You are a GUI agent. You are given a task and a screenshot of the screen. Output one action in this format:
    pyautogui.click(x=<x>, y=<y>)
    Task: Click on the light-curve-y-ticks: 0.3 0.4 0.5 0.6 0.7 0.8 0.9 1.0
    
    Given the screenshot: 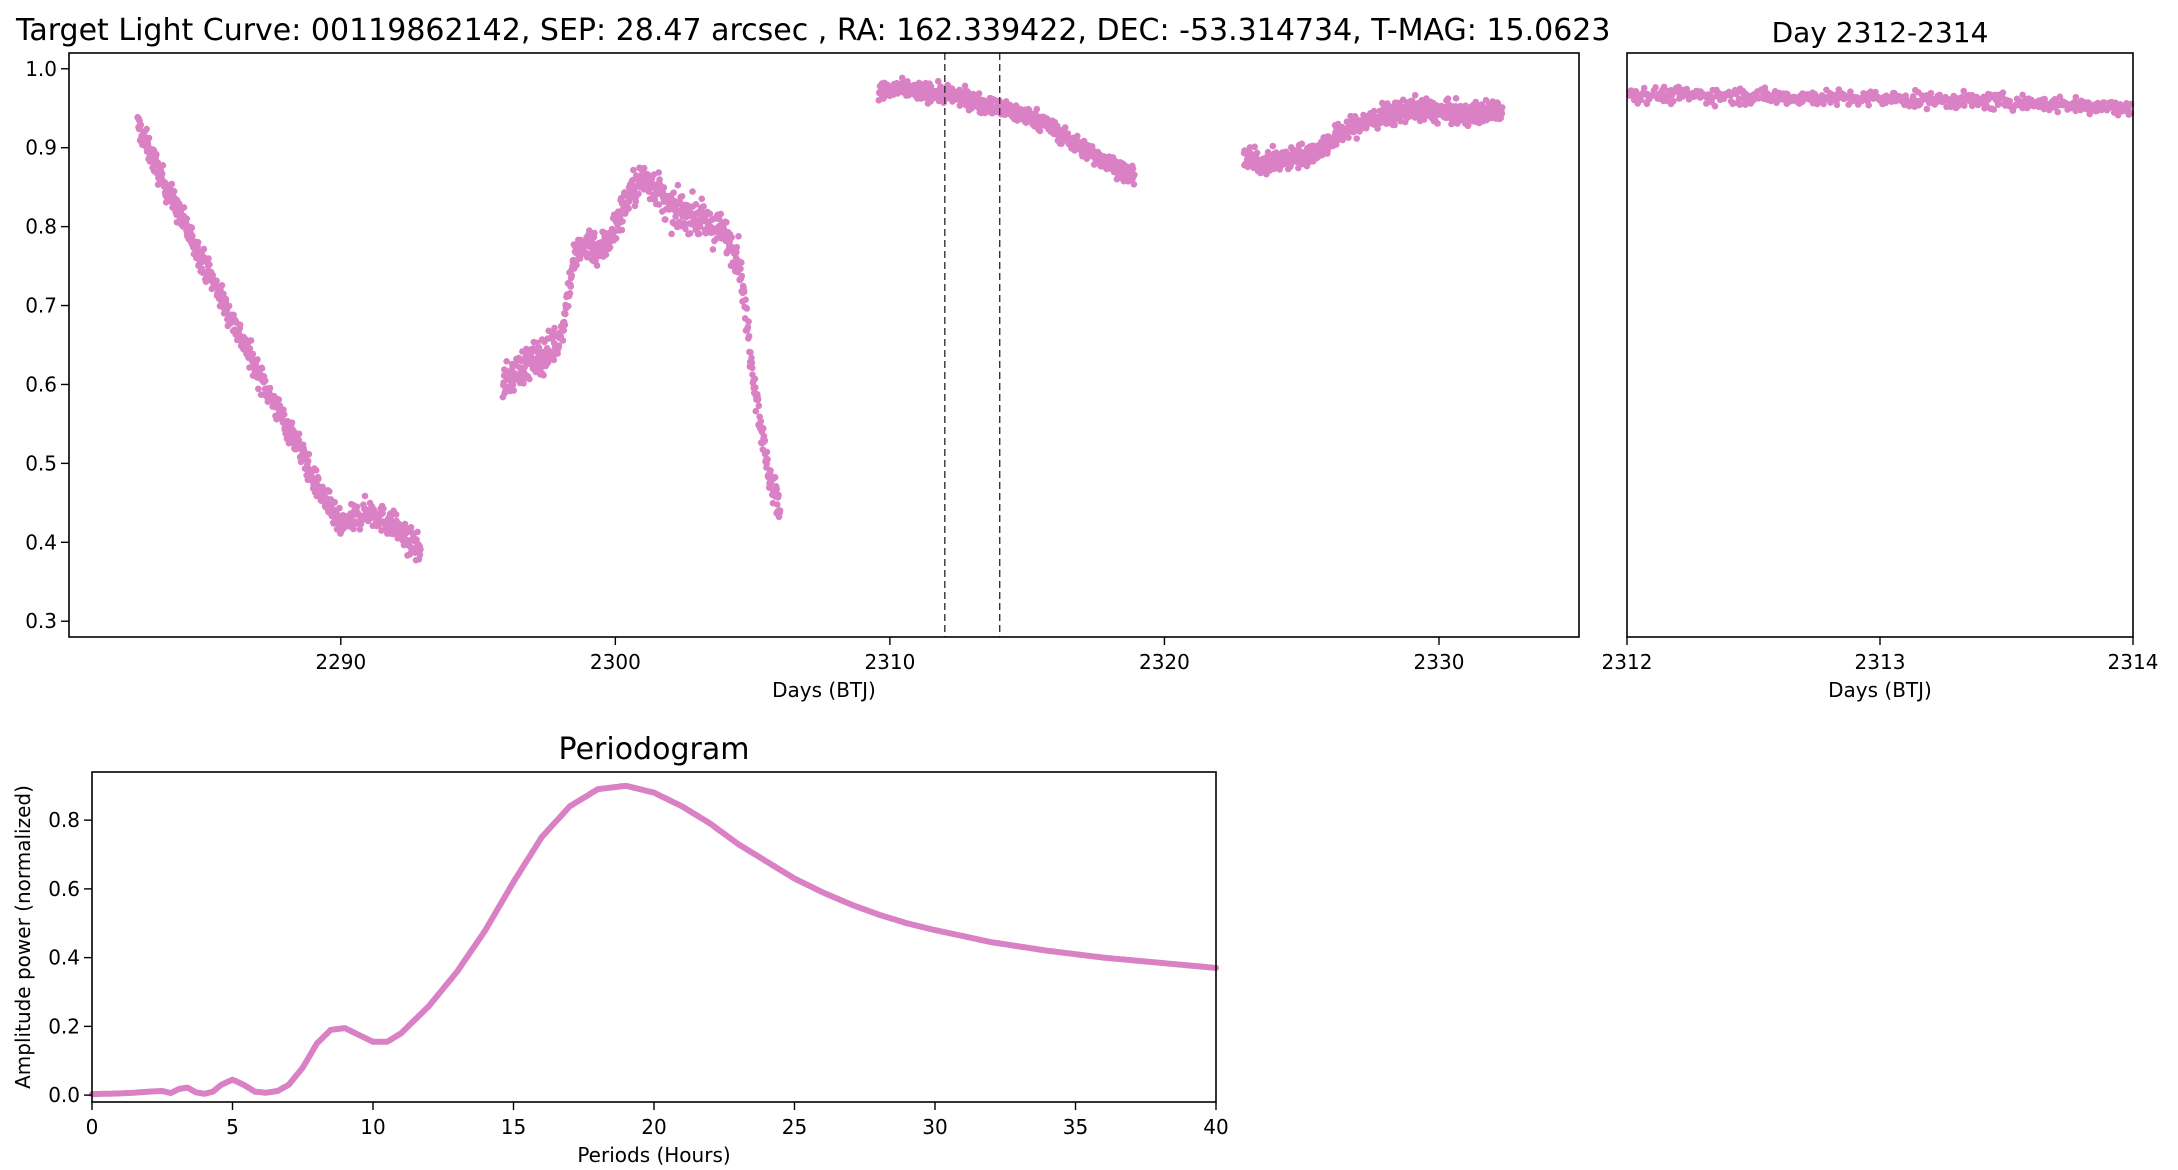 What is the action you would take?
    pyautogui.click(x=47, y=345)
    